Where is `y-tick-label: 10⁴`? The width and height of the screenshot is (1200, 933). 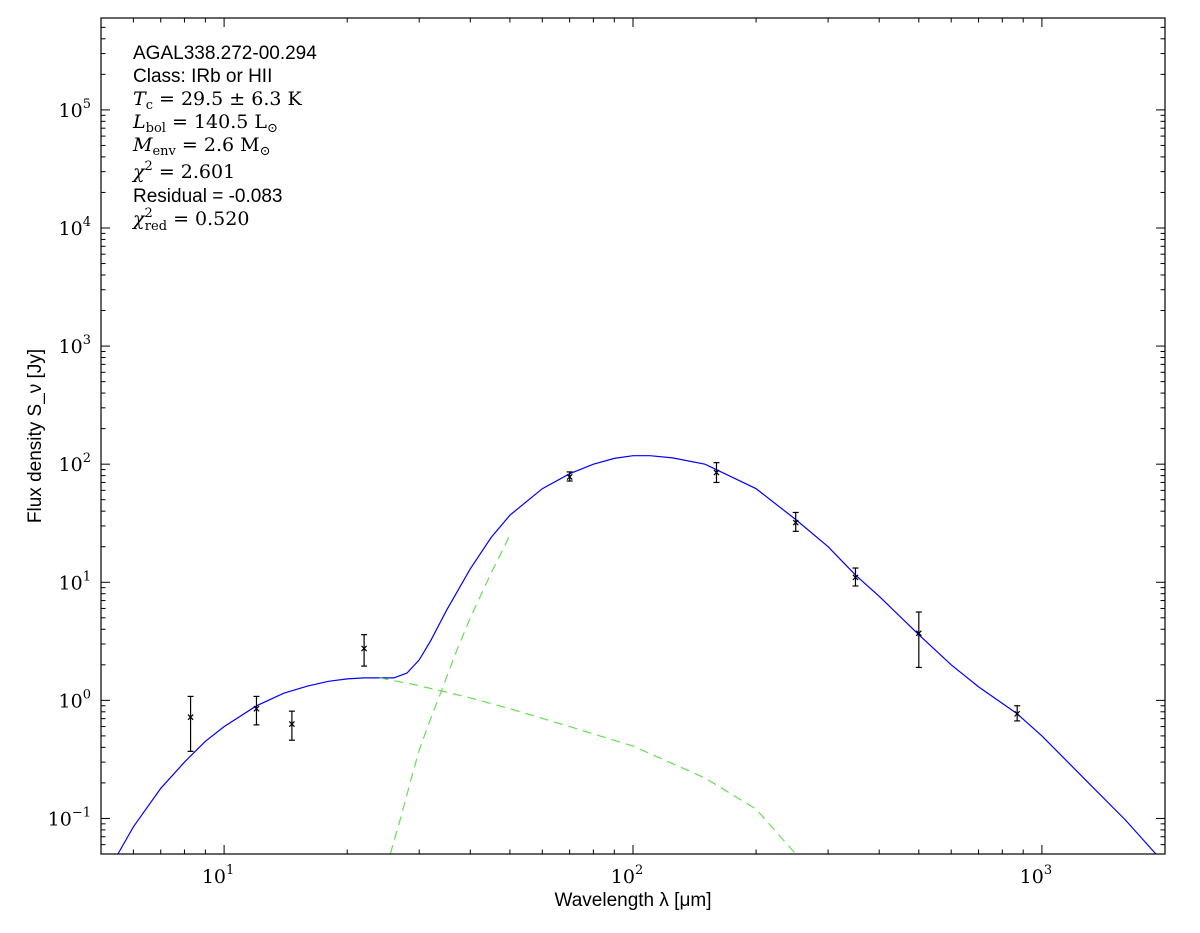
y-tick-label: 10⁴ is located at coordinates (75, 227).